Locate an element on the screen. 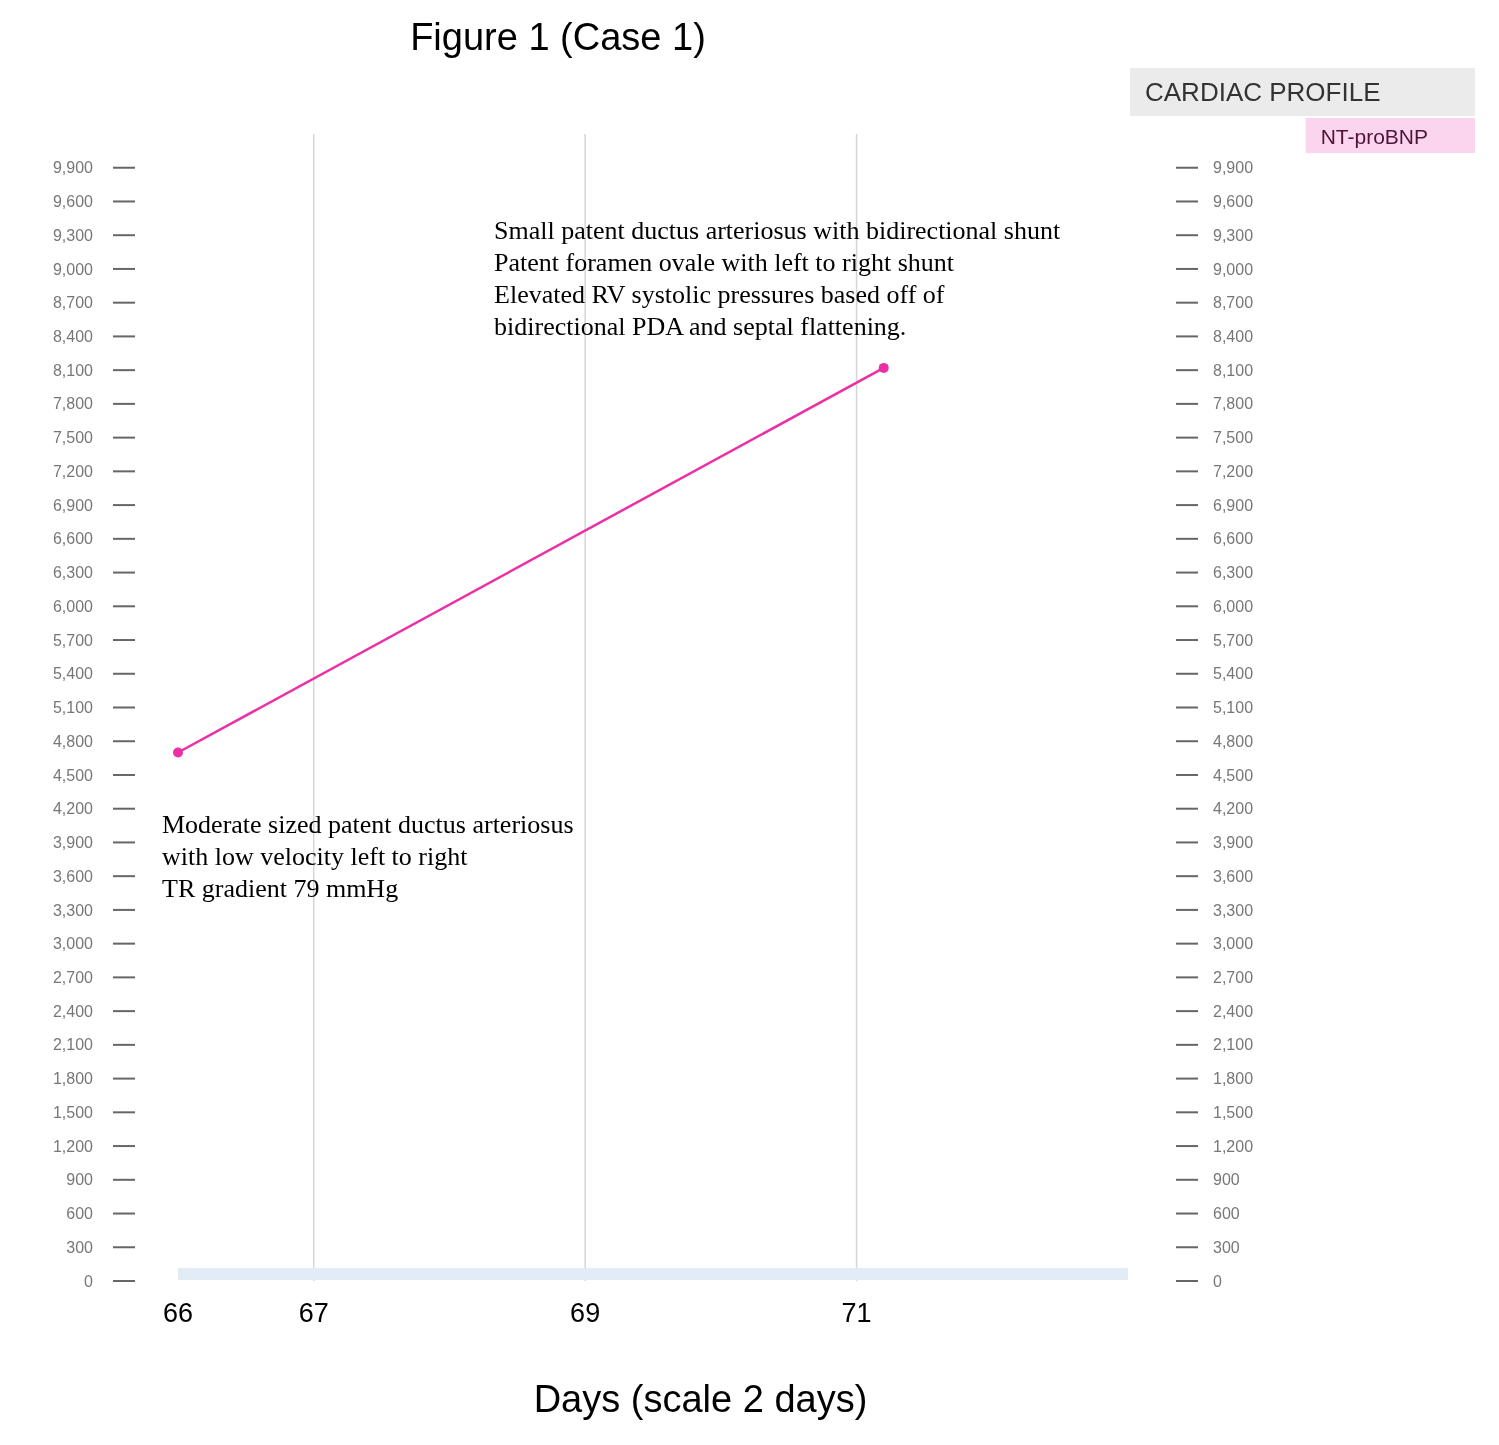  chart-title: Figure 1 (Case 1) is located at coordinates (558, 37).